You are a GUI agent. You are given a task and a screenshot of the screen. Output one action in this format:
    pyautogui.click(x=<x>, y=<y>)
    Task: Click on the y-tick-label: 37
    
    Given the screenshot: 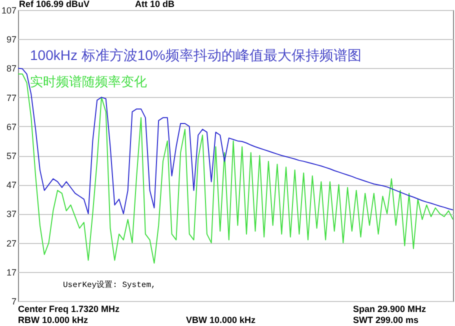 What is the action you would take?
    pyautogui.click(x=11, y=214)
    